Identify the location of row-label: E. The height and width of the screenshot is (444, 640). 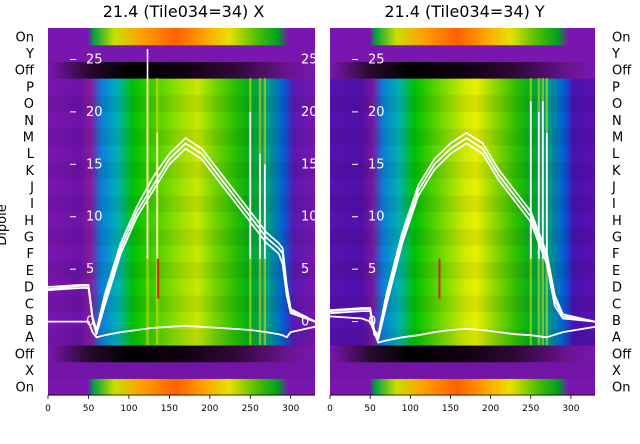
(30, 271).